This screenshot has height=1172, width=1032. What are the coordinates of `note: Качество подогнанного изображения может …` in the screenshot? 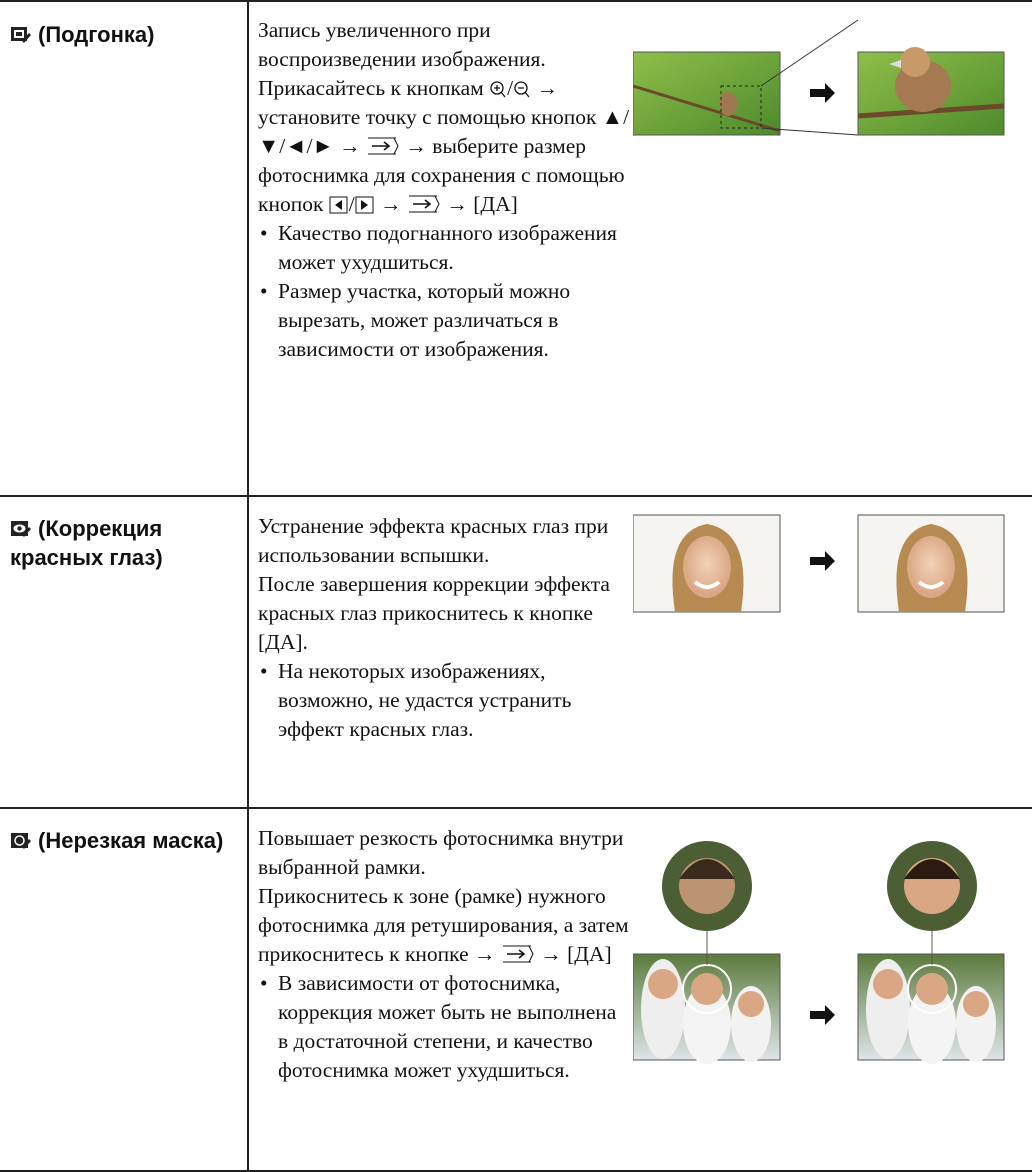 It's located at (444, 248).